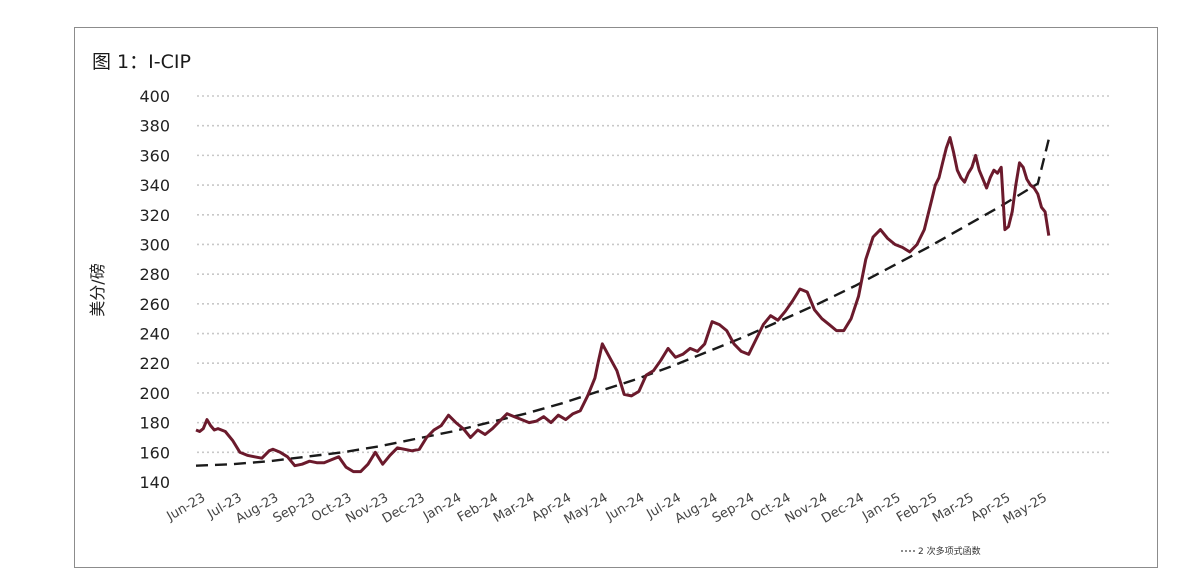  Describe the element at coordinates (154, 244) in the screenshot. I see `y-tick-label: 300` at that location.